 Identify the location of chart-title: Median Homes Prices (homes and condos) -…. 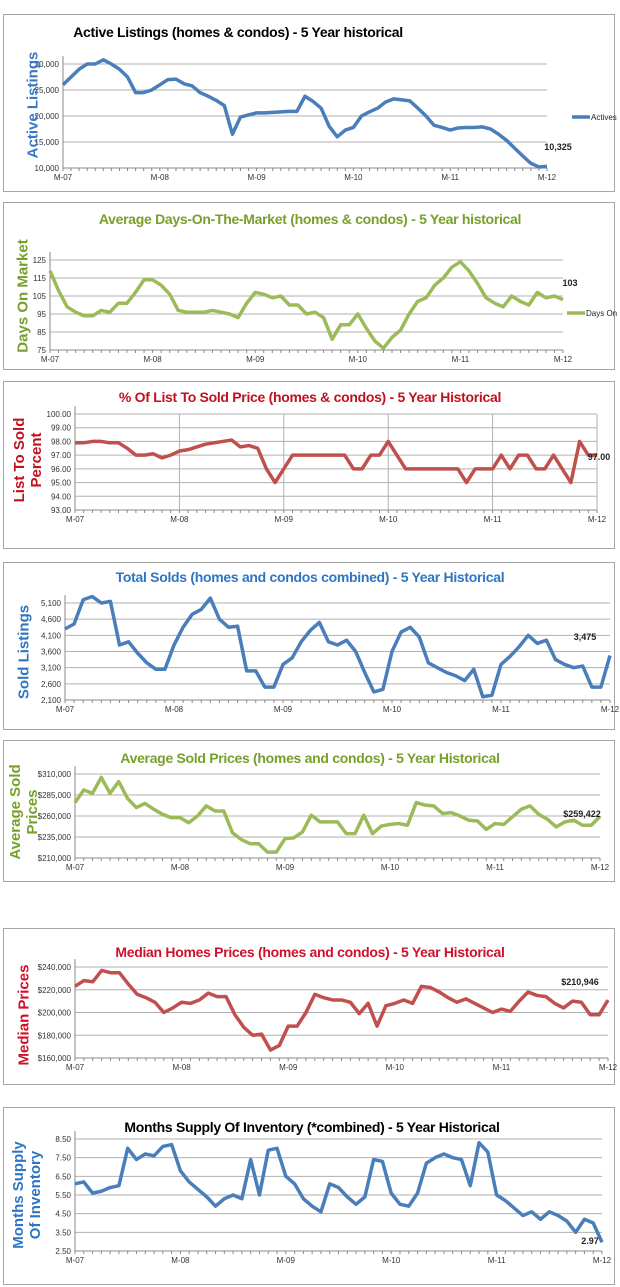
(310, 952).